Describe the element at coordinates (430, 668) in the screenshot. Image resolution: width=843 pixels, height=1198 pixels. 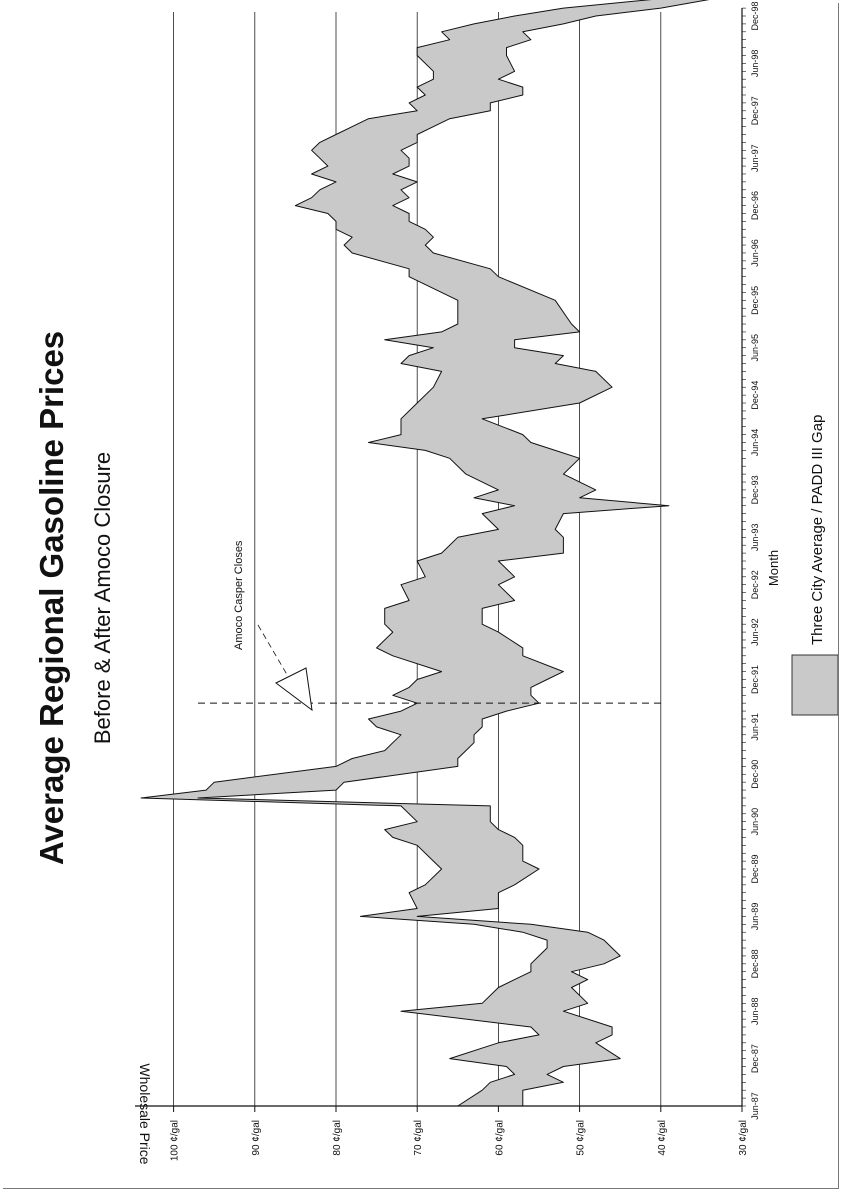
I see `closure-marker` at that location.